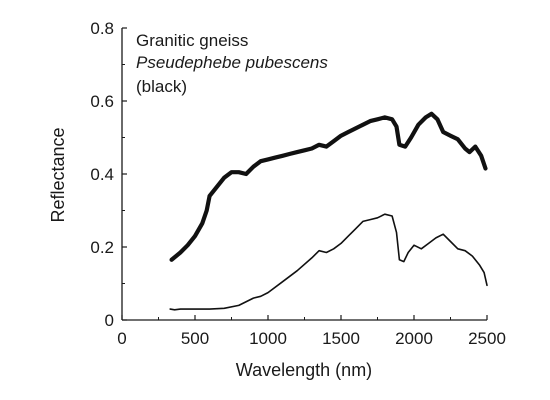  What do you see at coordinates (414, 338) in the screenshot?
I see `x-tick-label: 2000` at bounding box center [414, 338].